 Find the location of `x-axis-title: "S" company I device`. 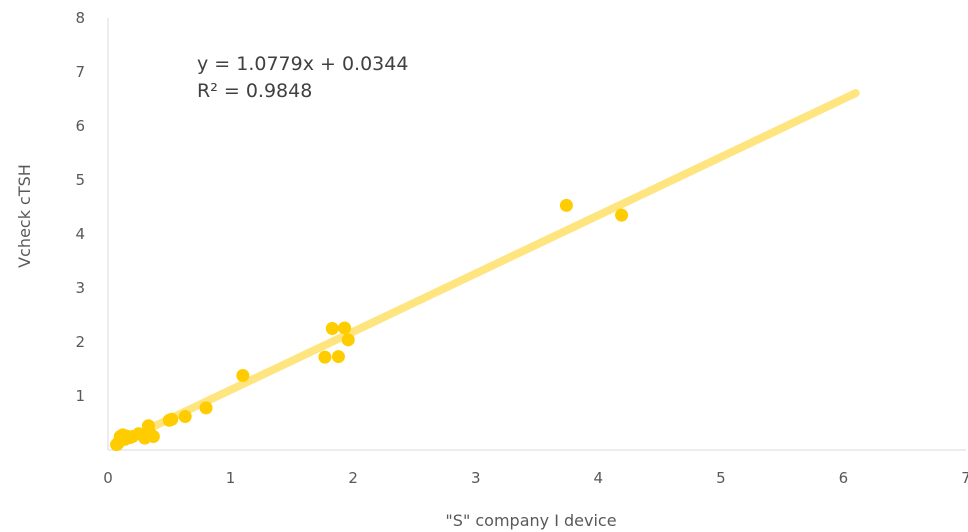

x-axis-title: "S" company I device is located at coordinates (530, 520).